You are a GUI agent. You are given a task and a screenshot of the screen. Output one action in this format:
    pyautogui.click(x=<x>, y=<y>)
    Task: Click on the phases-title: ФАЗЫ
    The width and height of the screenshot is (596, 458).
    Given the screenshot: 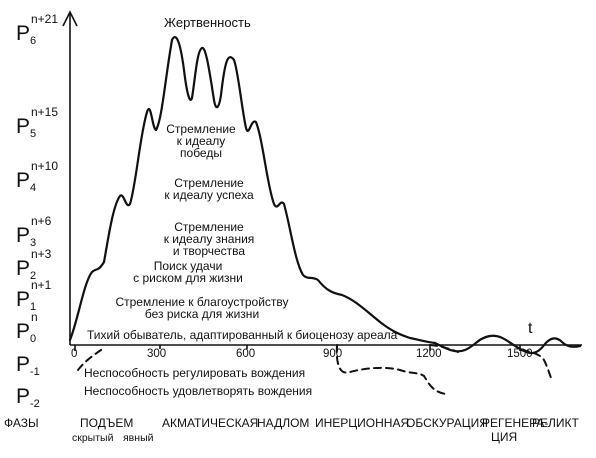 What is the action you would take?
    pyautogui.click(x=21, y=423)
    